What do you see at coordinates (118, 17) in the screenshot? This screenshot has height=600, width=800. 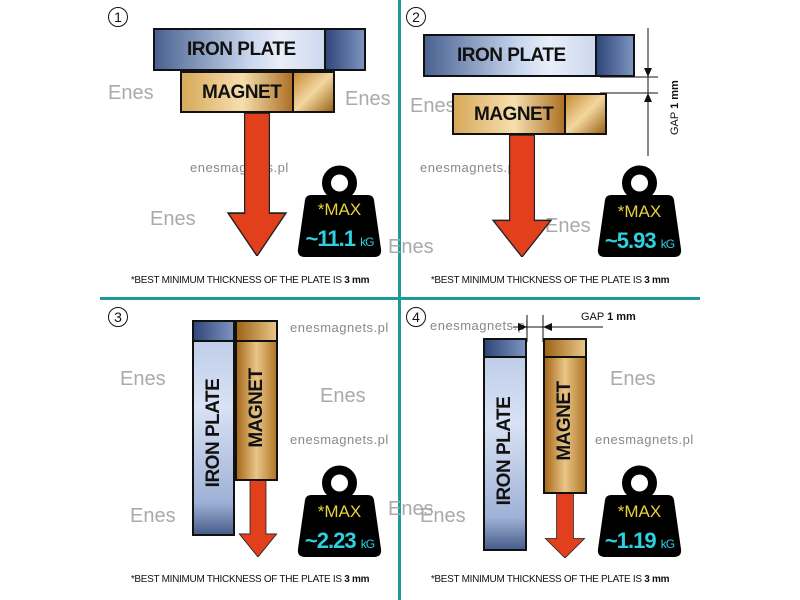 I see `panel-number: 1` at bounding box center [118, 17].